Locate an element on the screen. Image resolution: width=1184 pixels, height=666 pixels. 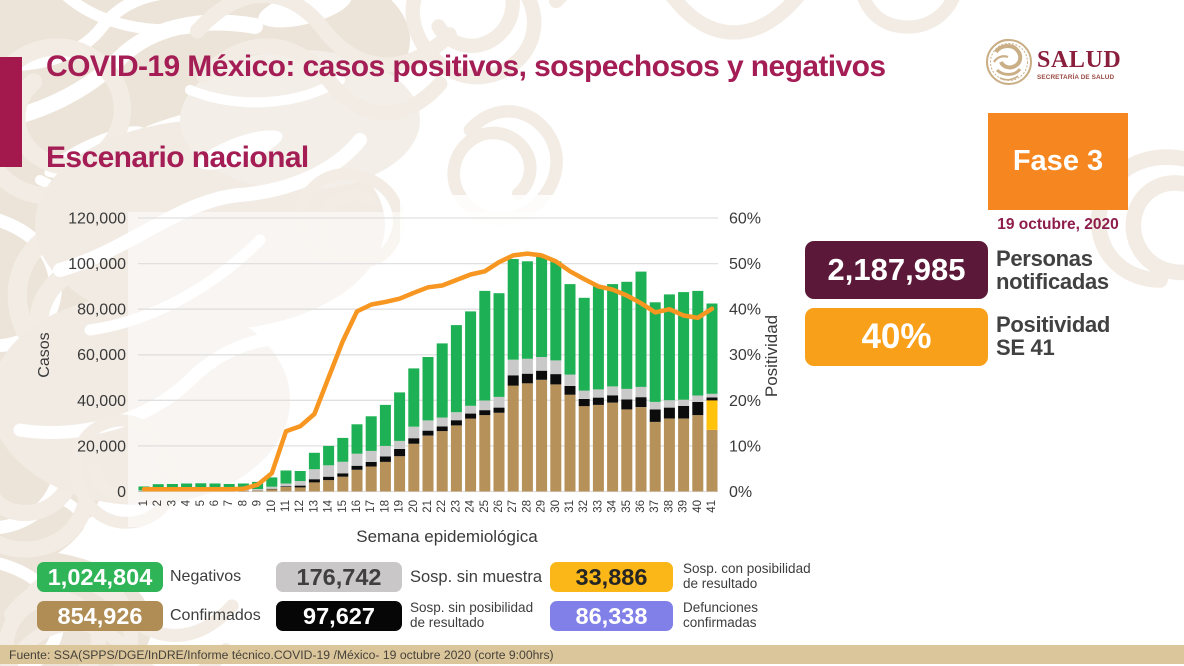
svg-text: 40% is located at coordinates (745, 310).